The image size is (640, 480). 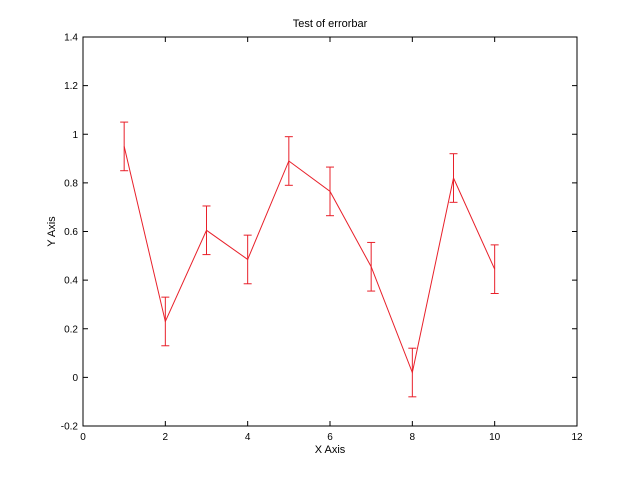 I want to click on y-axis-label: Y Axis, so click(x=52, y=231).